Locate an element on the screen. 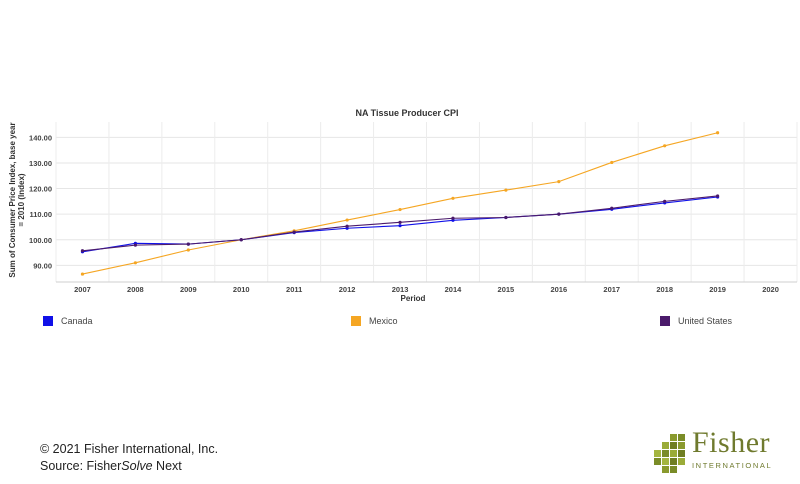 This screenshot has width=800, height=484. y-axis-label-line1: Sum of Consumer Price Index, base year is located at coordinates (12, 199).